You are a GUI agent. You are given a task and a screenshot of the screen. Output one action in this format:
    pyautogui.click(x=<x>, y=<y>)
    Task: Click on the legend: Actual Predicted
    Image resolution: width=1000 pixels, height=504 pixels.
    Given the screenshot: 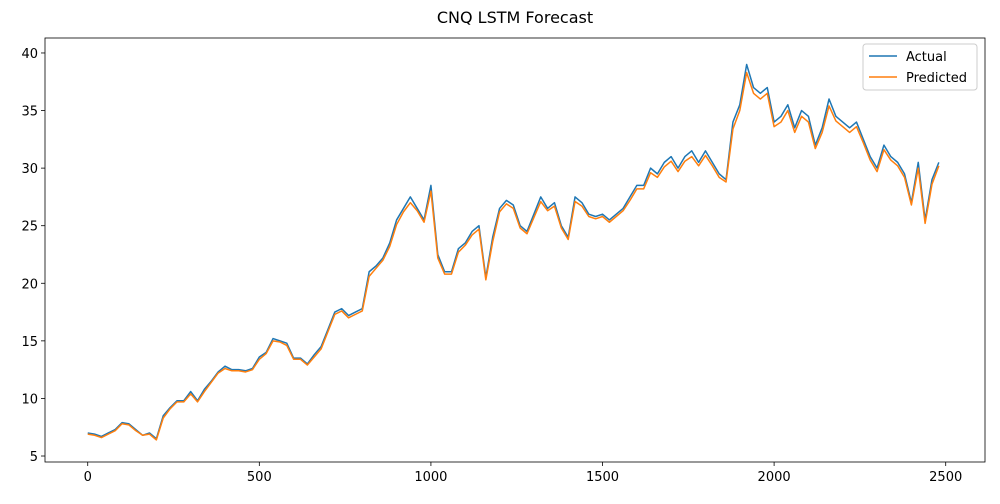 What is the action you would take?
    pyautogui.click(x=920, y=67)
    